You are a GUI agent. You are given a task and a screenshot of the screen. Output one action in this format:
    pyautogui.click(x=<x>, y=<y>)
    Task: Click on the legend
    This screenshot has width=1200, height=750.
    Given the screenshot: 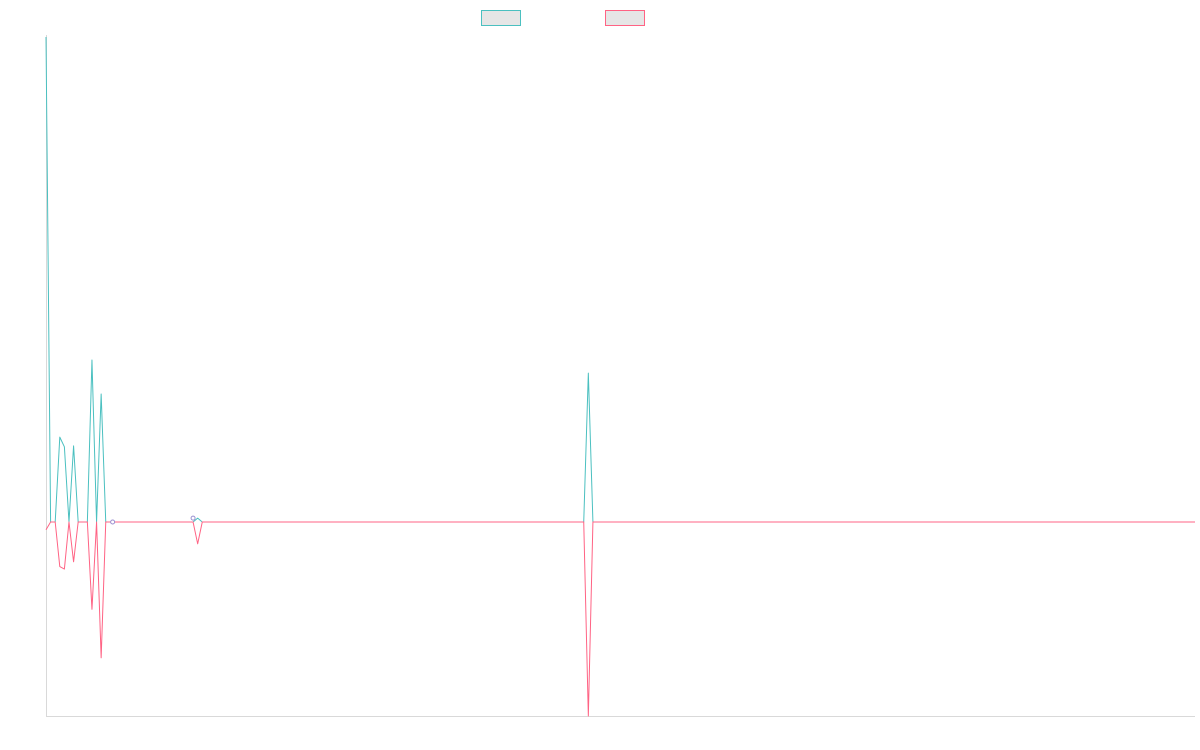 What is the action you would take?
    pyautogui.click(x=563, y=18)
    